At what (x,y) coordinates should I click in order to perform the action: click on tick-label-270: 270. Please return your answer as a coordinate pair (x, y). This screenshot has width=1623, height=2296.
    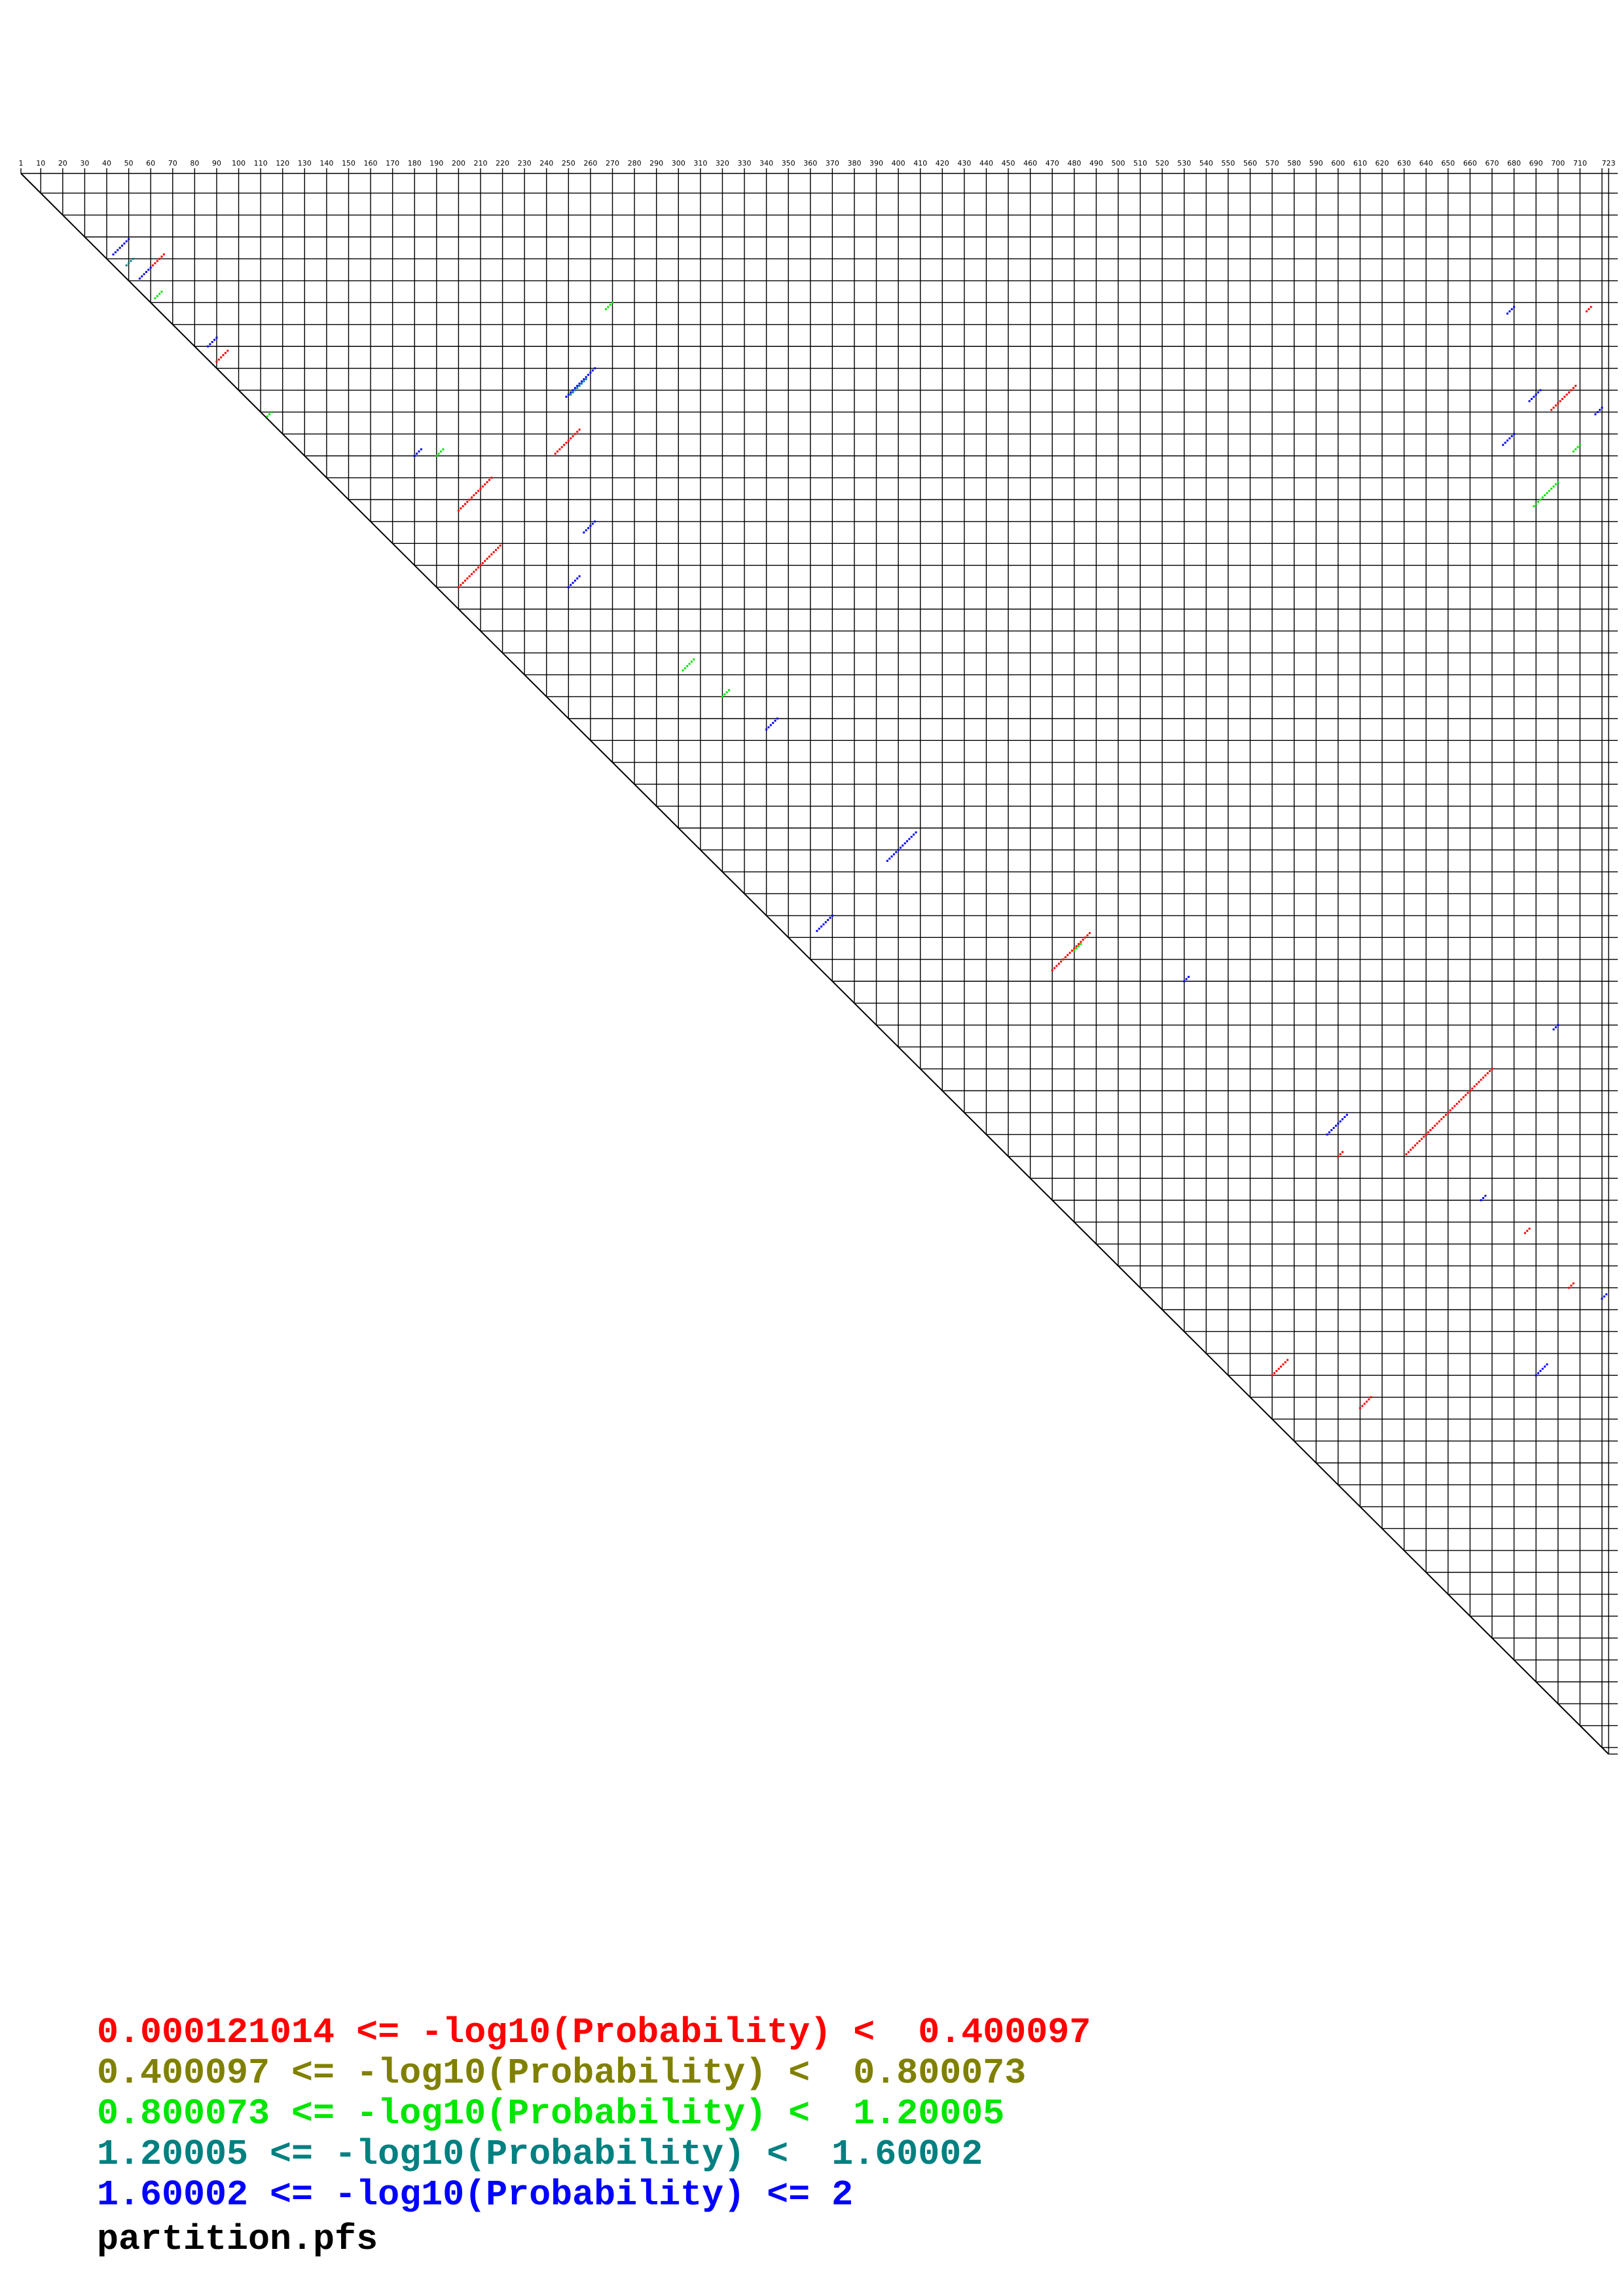
    Looking at the image, I should click on (612, 163).